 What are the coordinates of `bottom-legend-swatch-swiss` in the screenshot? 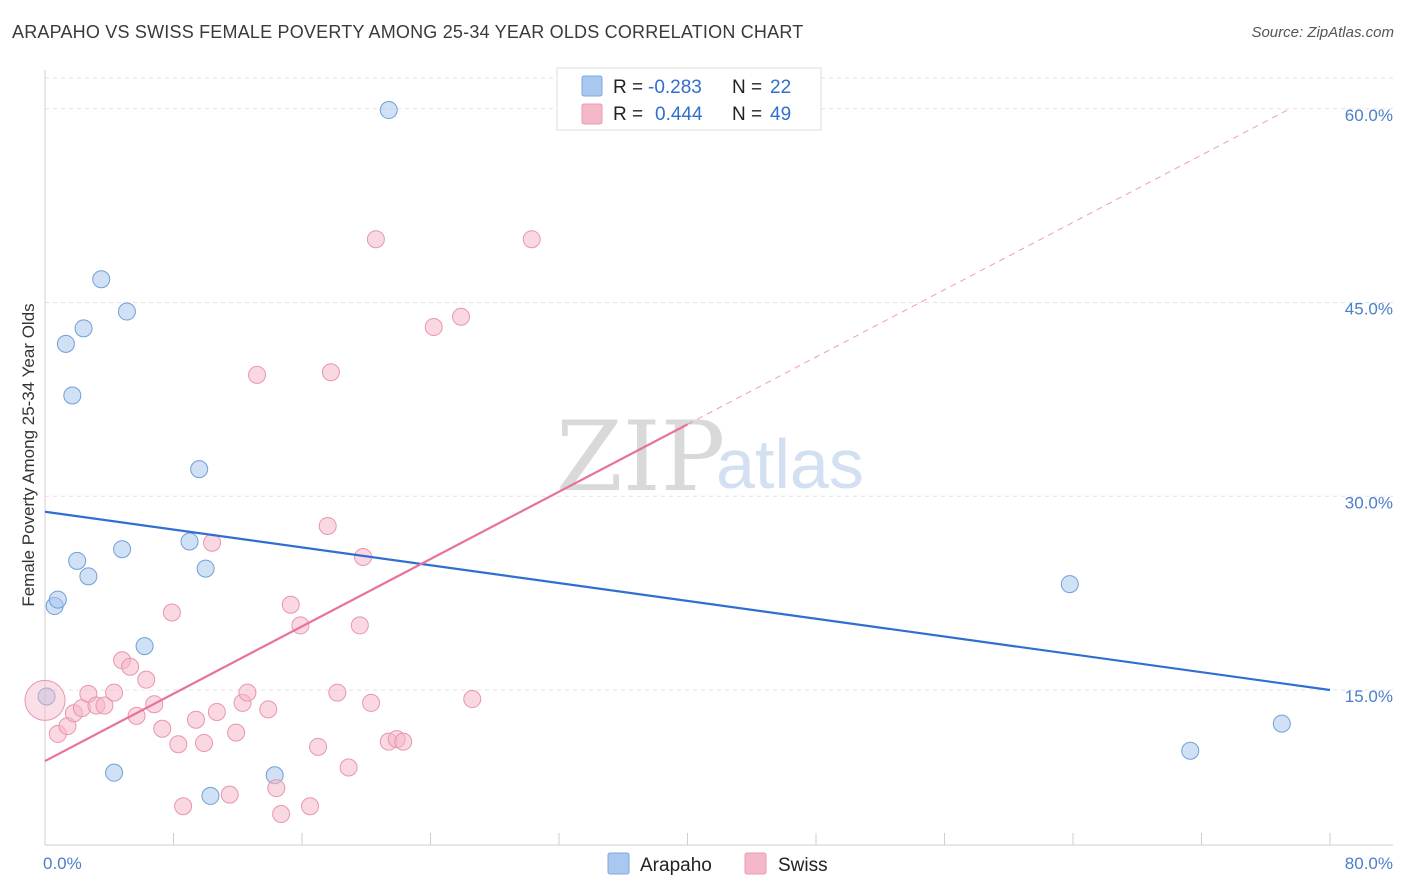 It's located at (755, 863).